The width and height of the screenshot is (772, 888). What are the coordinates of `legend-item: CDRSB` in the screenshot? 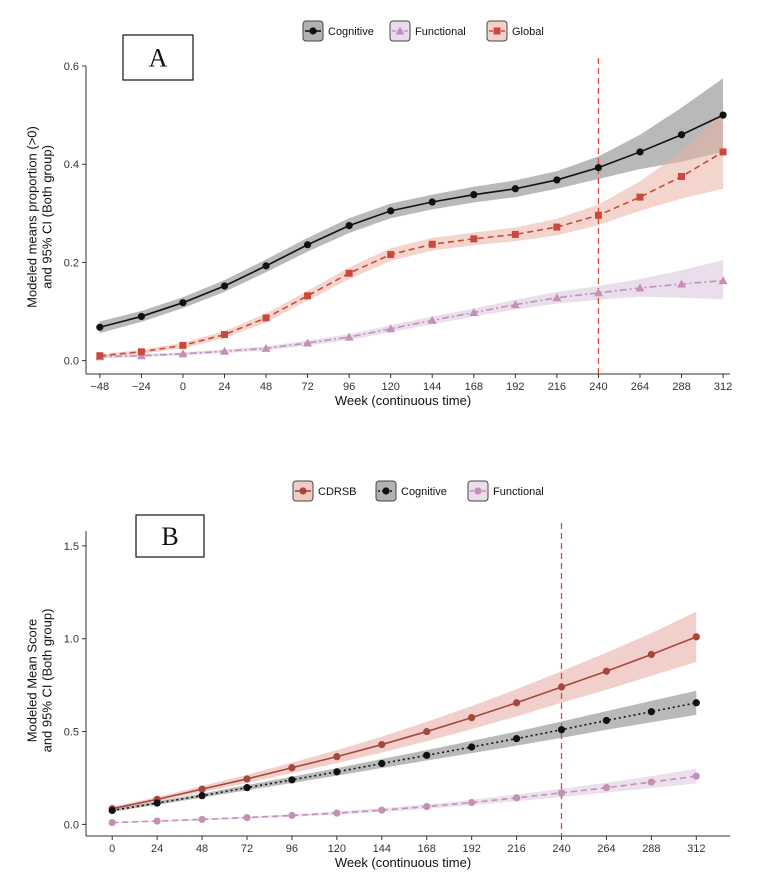 It's located at (324, 491).